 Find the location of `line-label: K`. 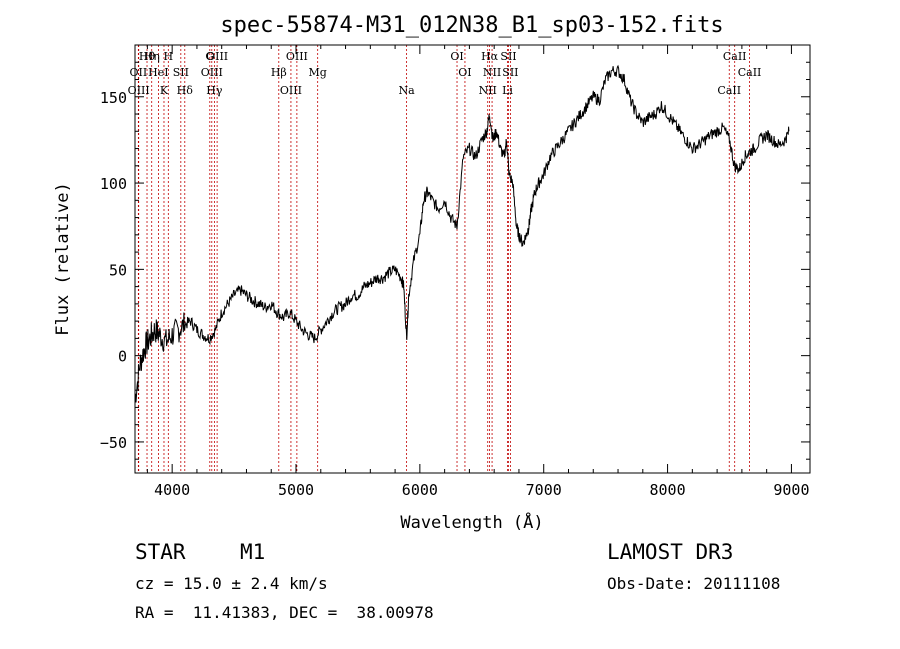

line-label: K is located at coordinates (164, 90).